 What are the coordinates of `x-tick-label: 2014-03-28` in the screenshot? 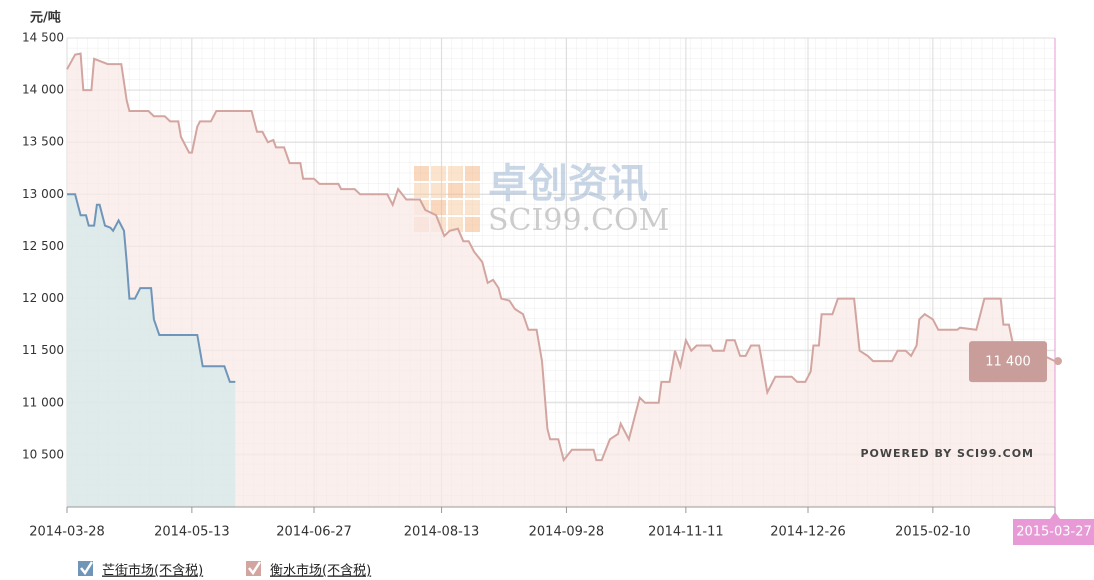 It's located at (67, 532).